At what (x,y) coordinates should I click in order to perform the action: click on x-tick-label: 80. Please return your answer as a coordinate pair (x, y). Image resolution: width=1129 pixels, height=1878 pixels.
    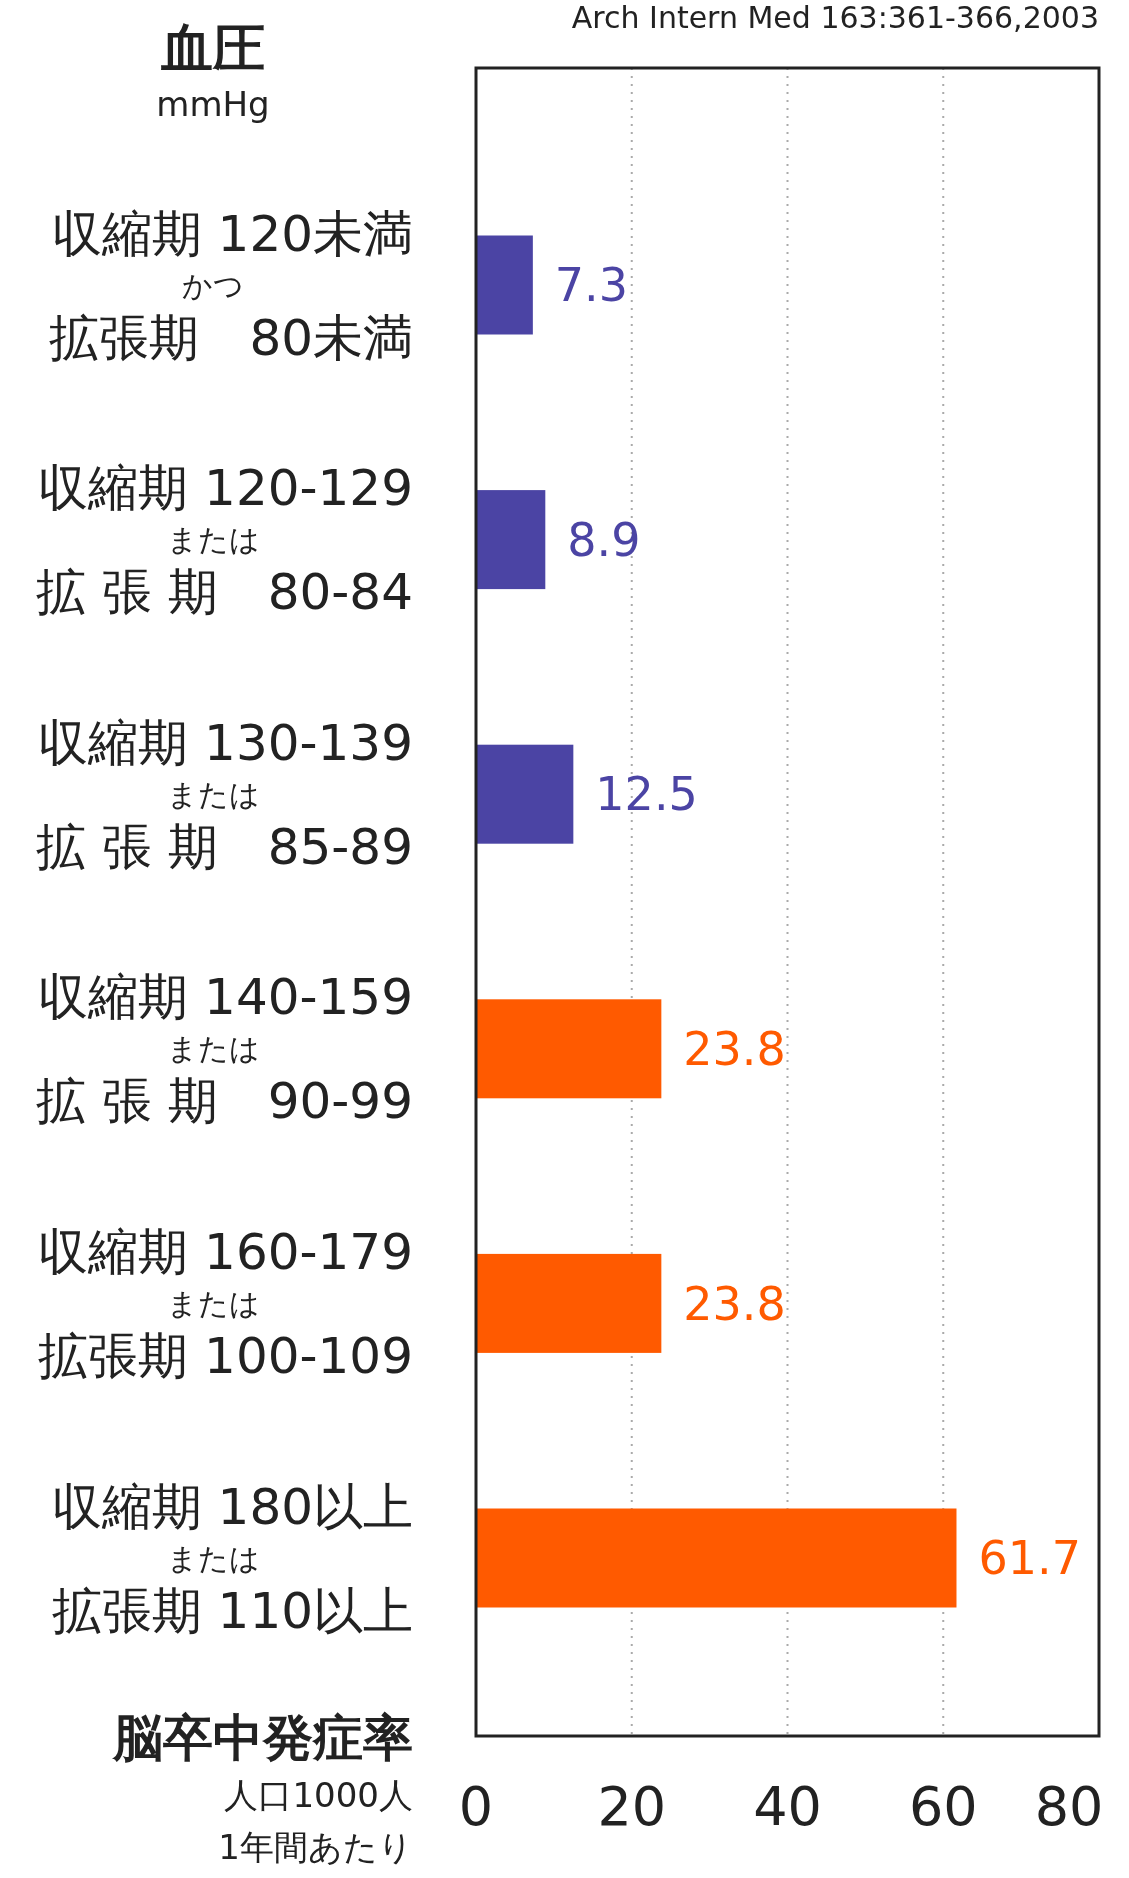
    Looking at the image, I should click on (1069, 1806).